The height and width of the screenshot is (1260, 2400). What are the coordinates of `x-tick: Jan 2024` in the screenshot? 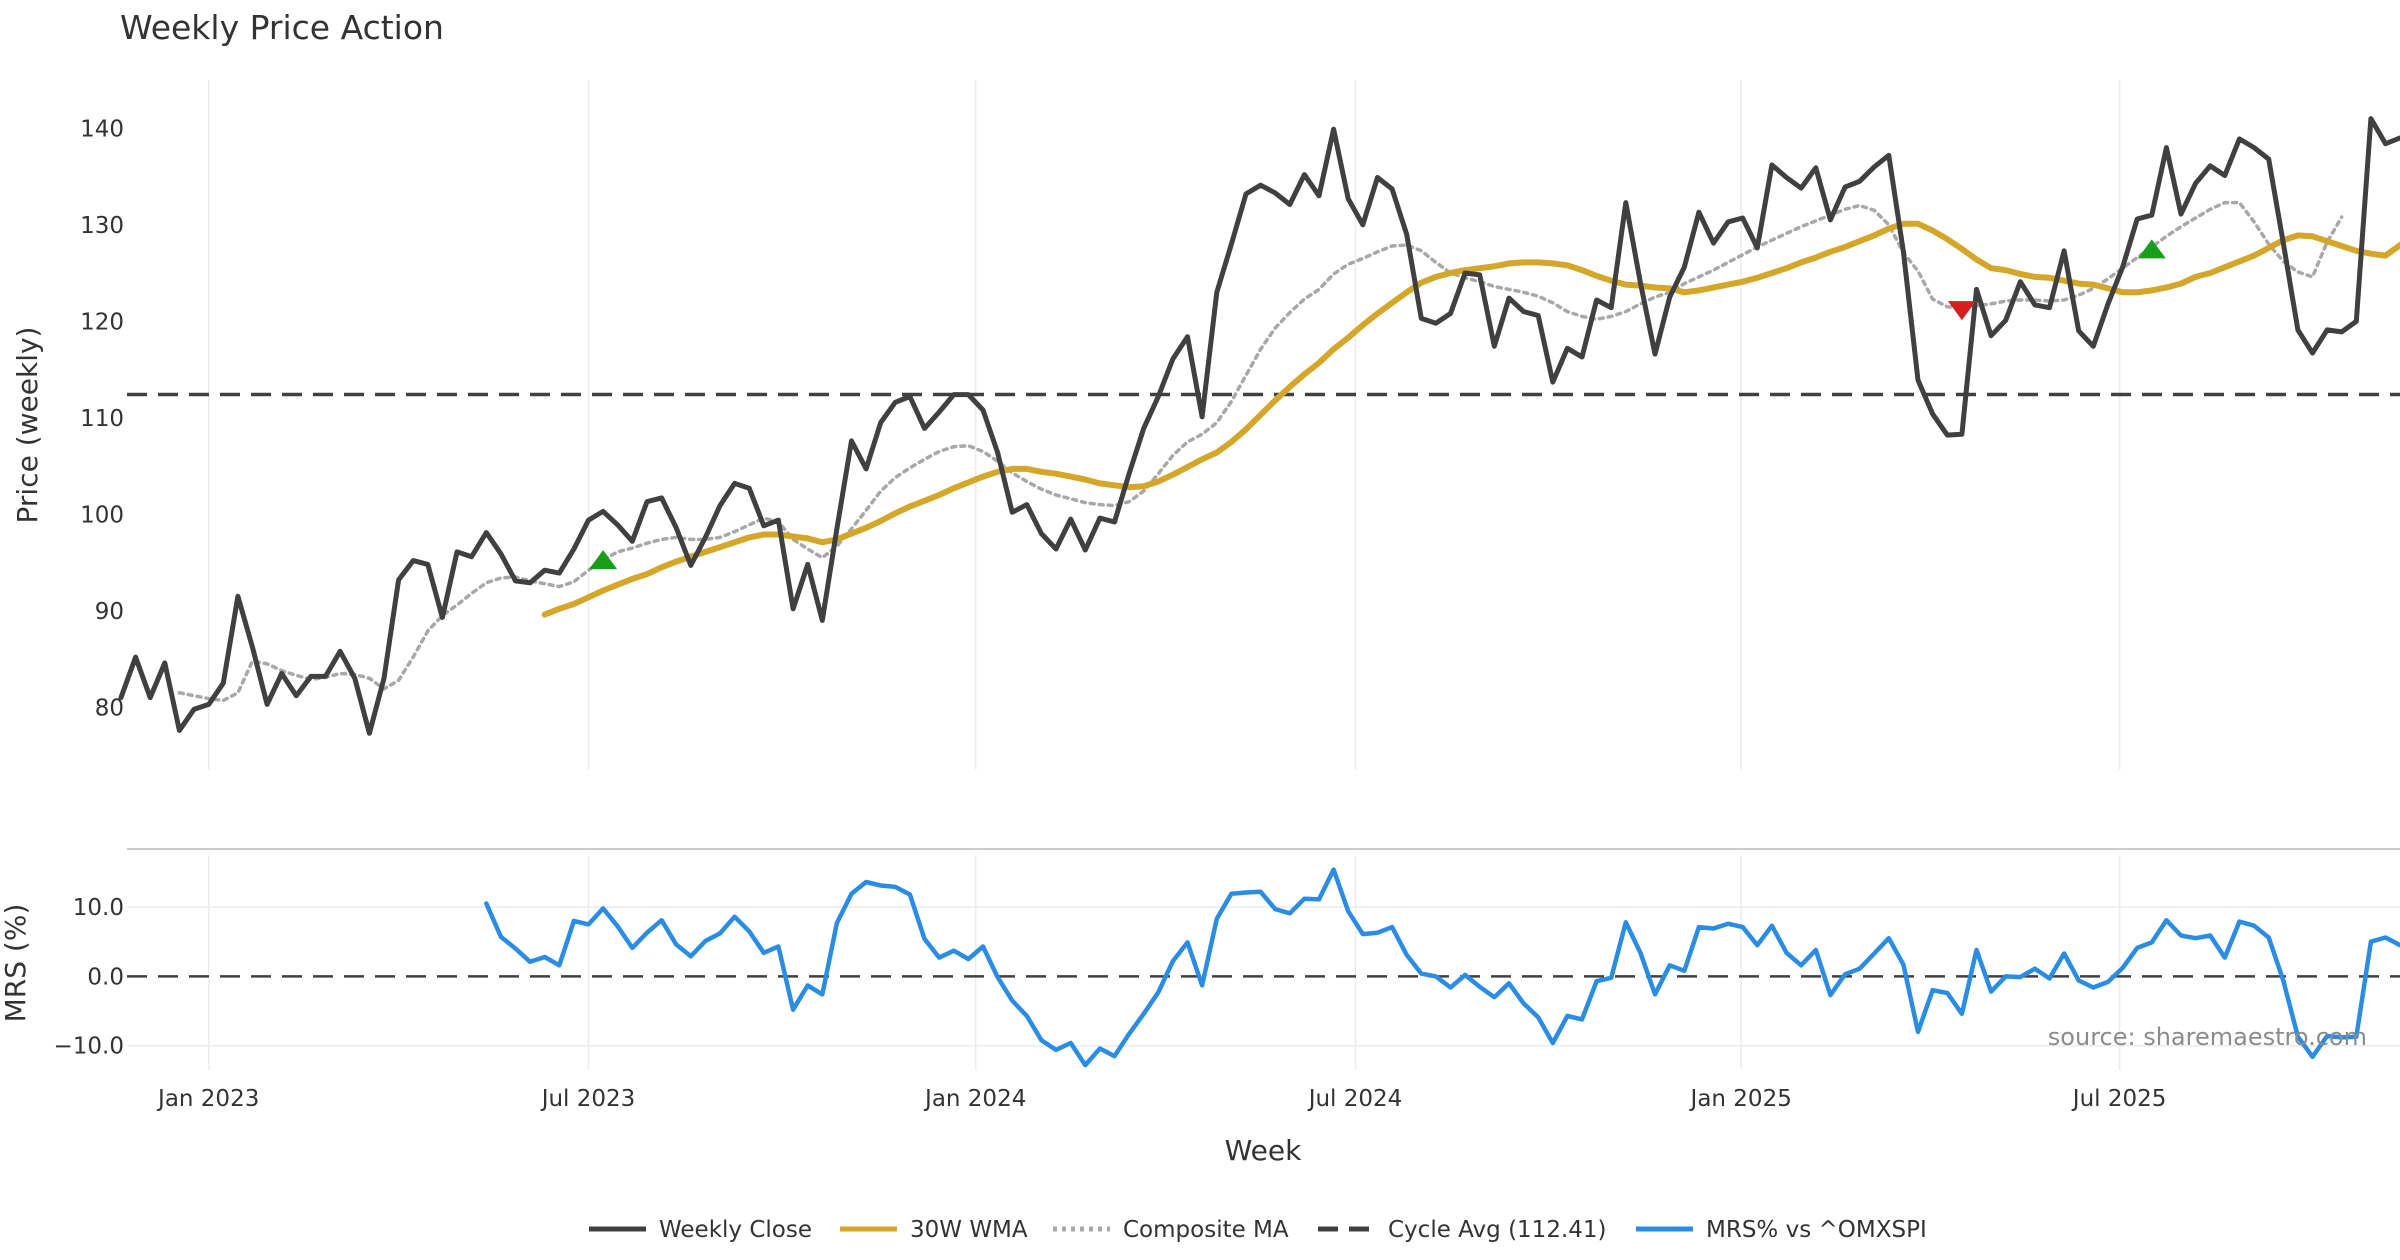 It's located at (974, 1099).